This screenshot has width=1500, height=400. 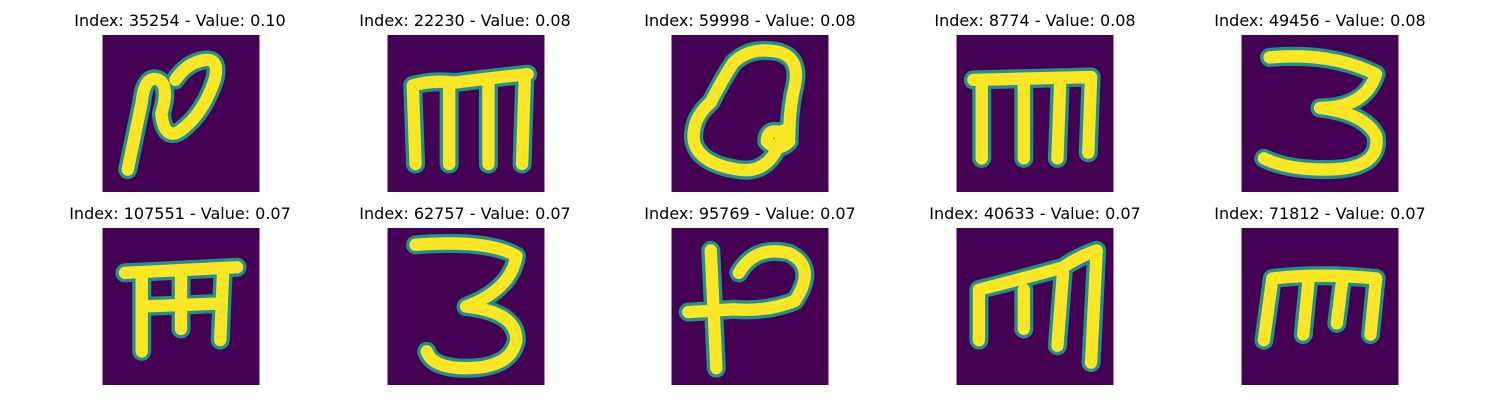 I want to click on panel-title: Index: 8774 - Value: 0.08, so click(x=1035, y=20).